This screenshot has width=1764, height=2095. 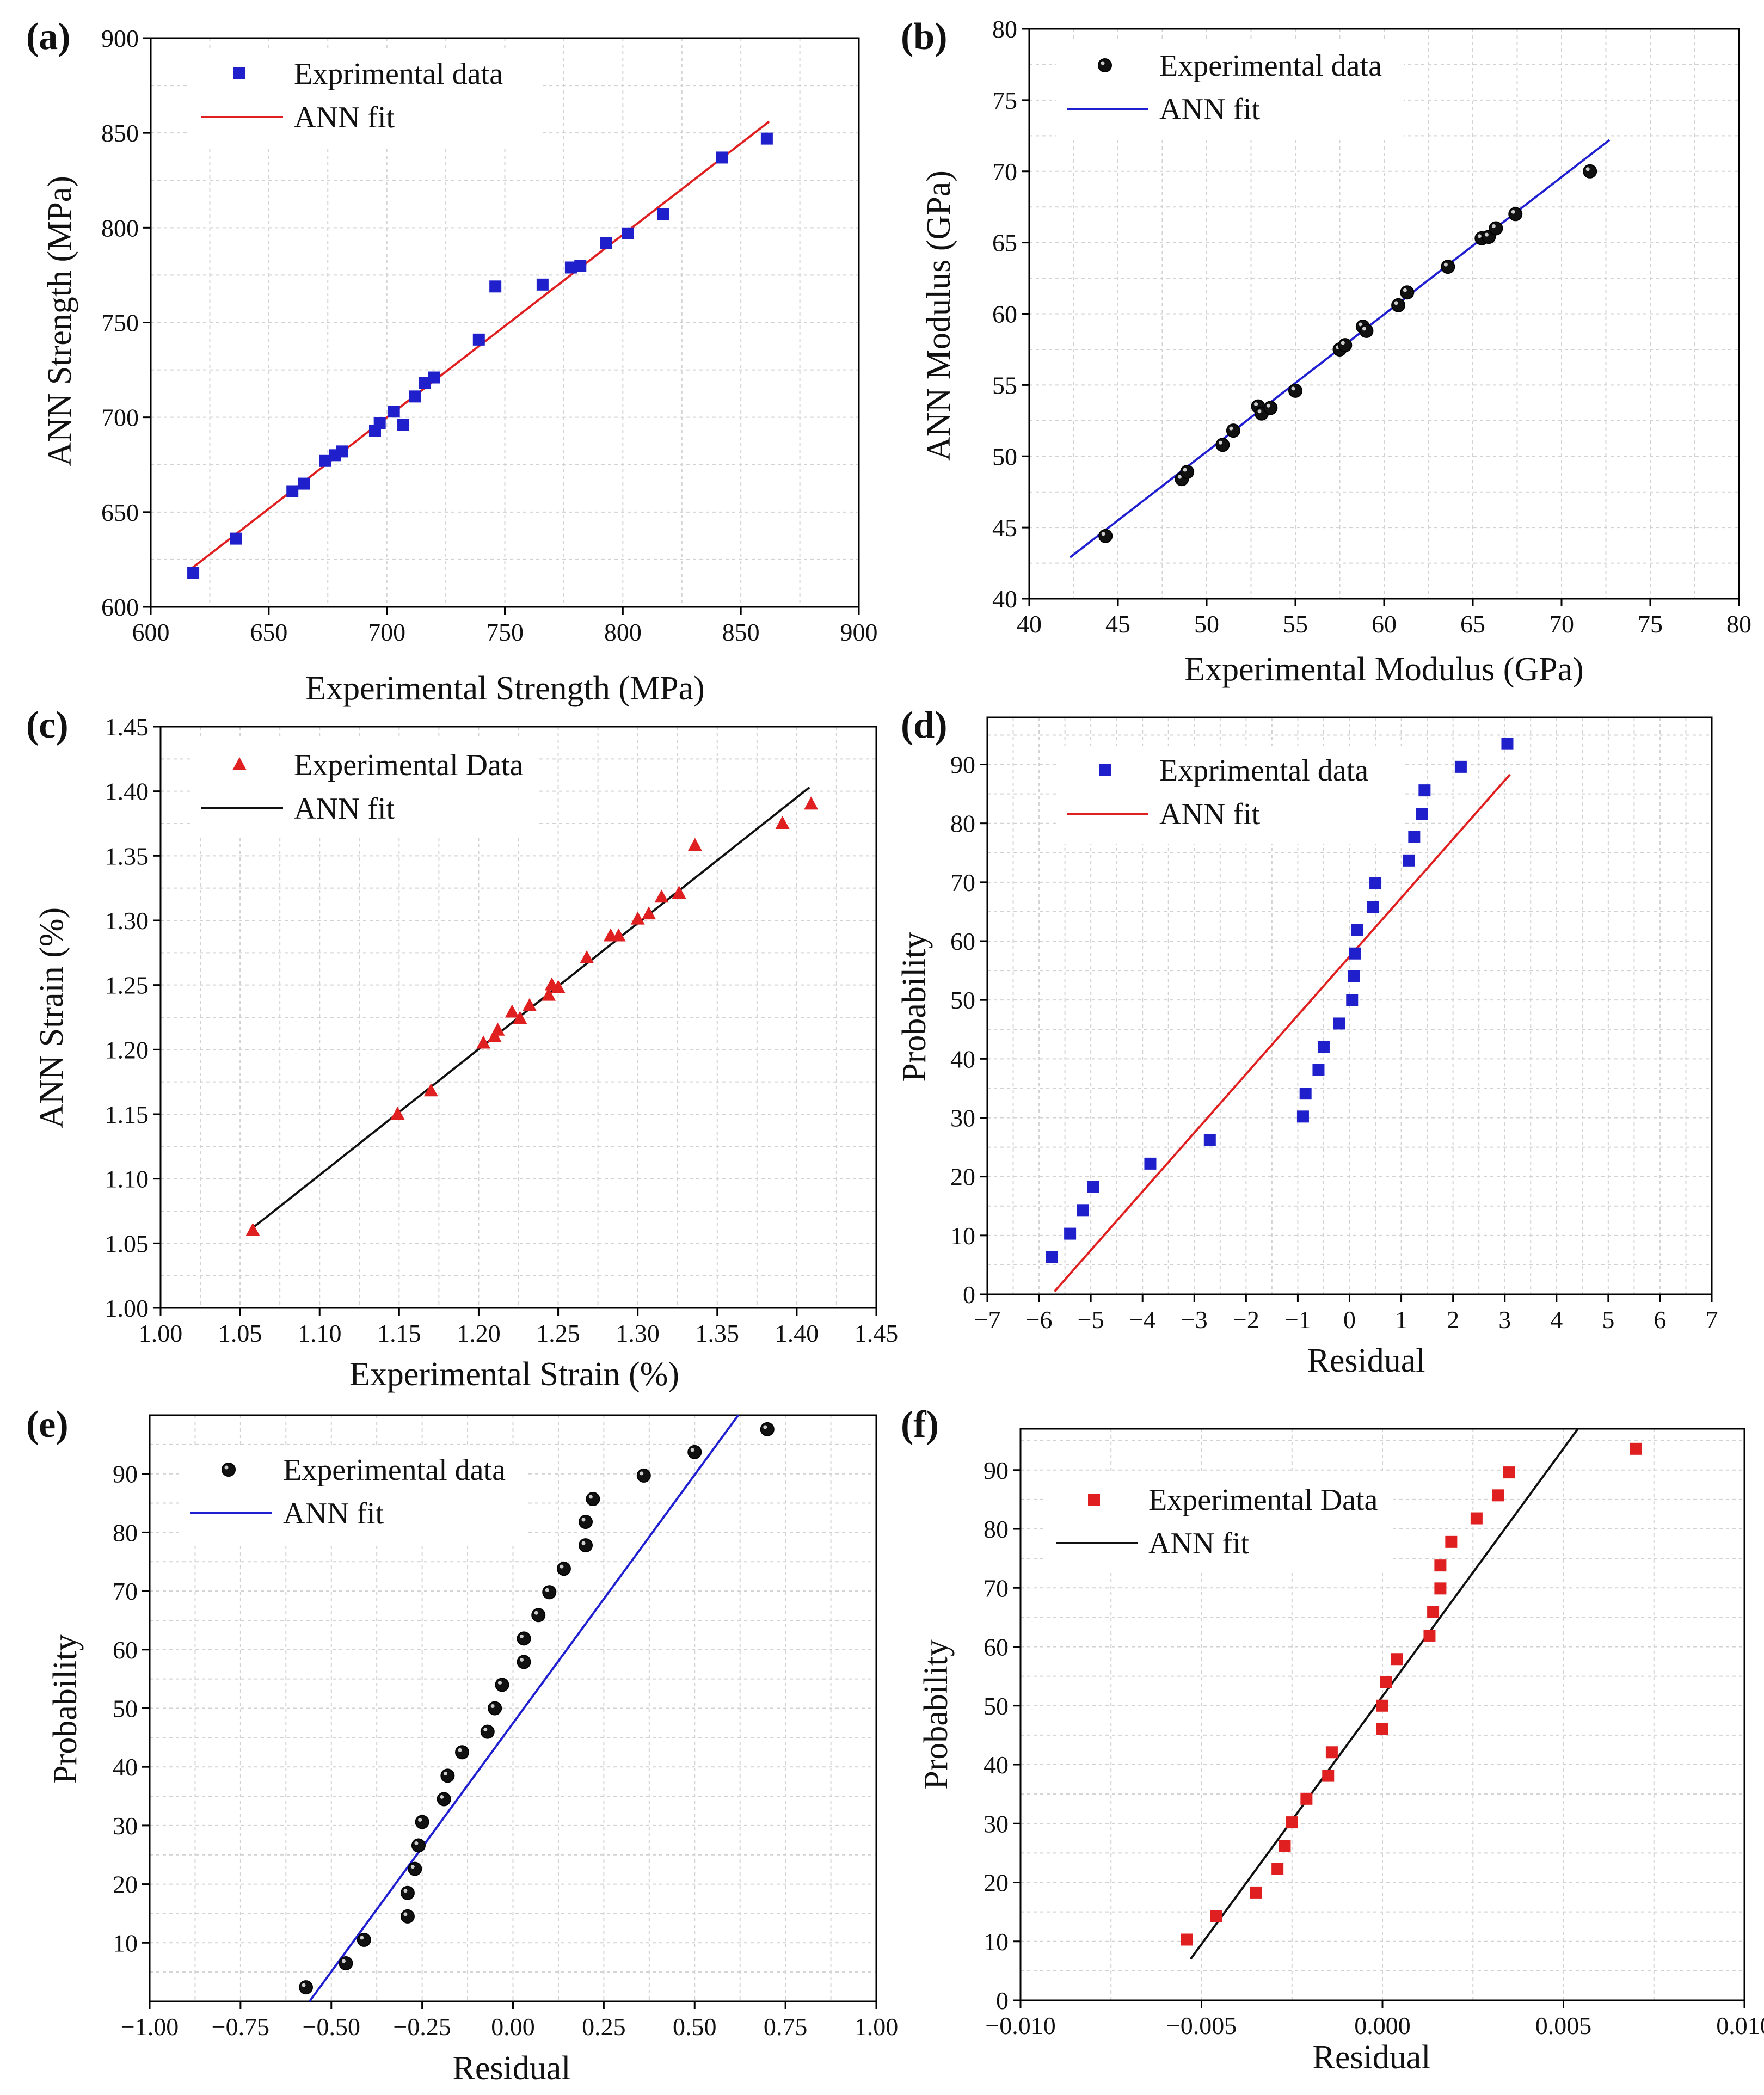 What do you see at coordinates (1295, 624) in the screenshot?
I see `x-tick-label: 55` at bounding box center [1295, 624].